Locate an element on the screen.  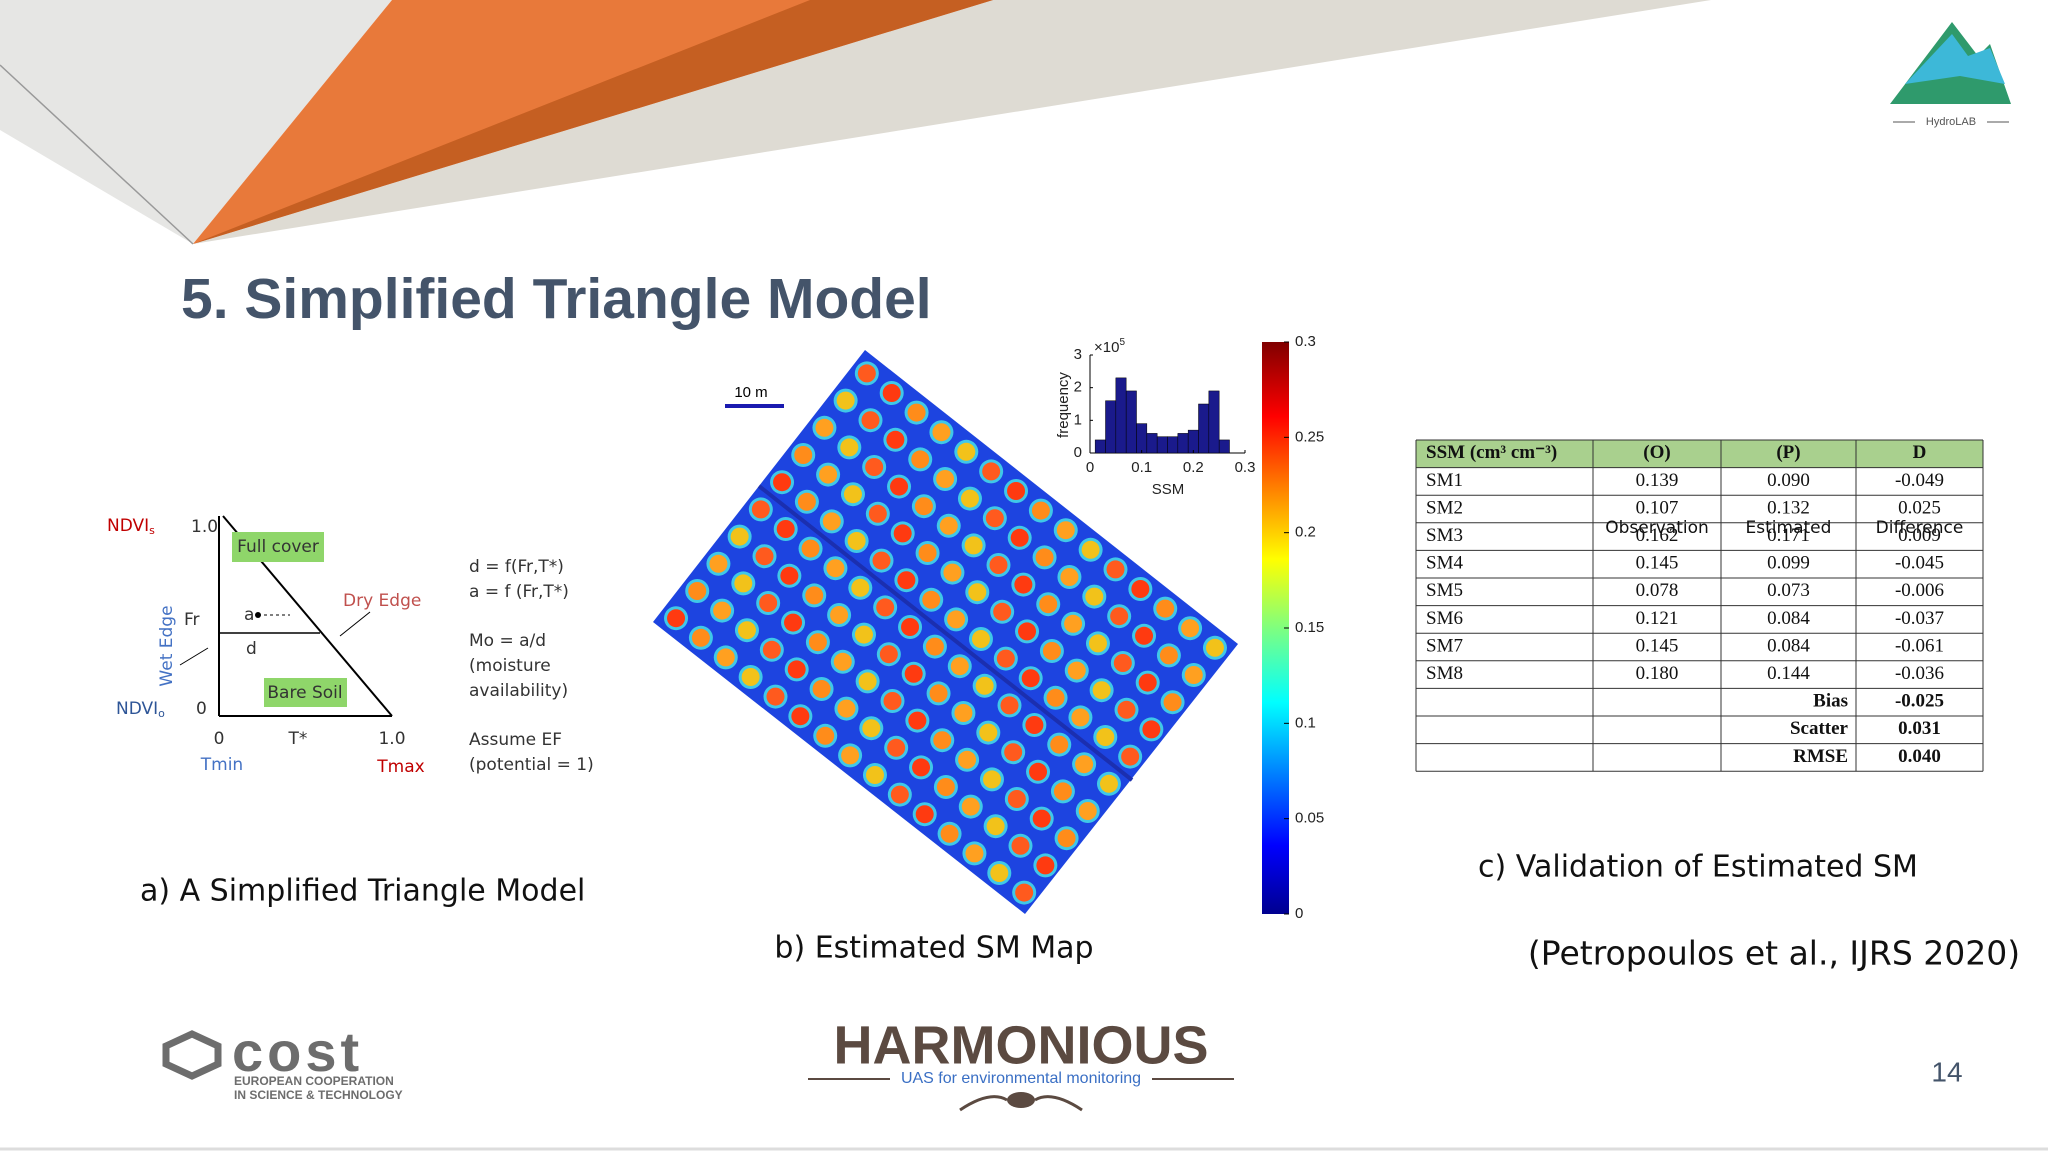
x-tick-label: 0.3 is located at coordinates (1245, 467).